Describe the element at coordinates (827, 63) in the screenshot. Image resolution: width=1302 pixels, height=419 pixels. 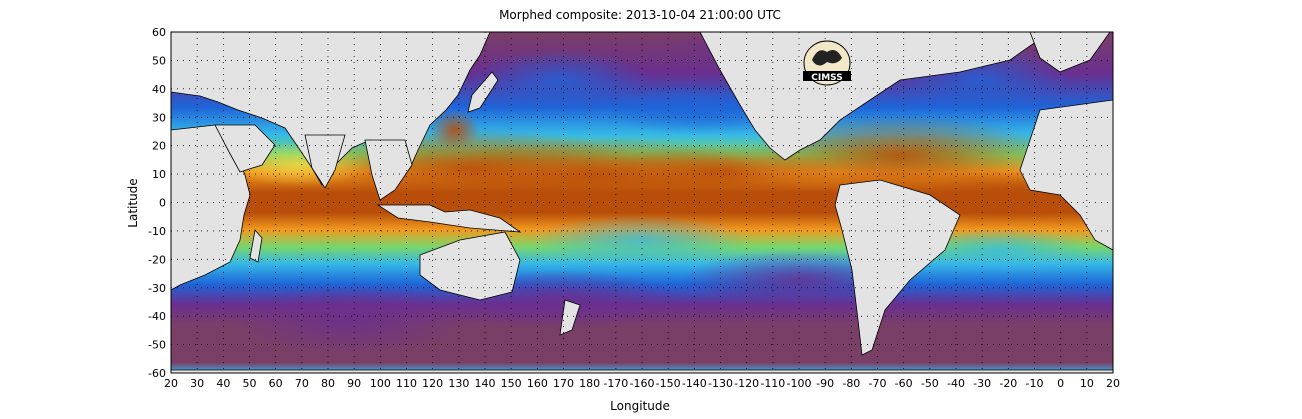
I see `cimss-logo: CIMSS` at that location.